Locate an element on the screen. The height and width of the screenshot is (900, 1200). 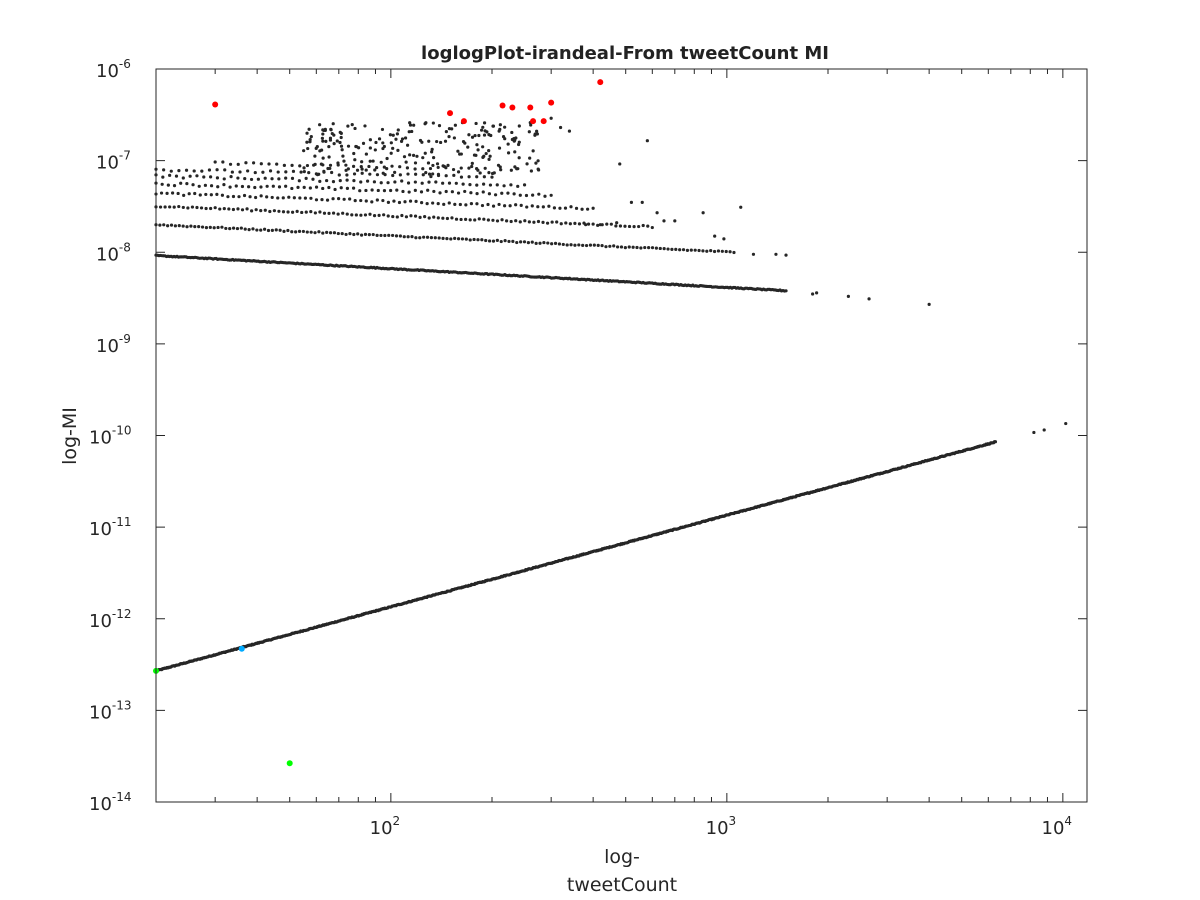
x-axis-label-line2: tweetCount is located at coordinates (622, 885).